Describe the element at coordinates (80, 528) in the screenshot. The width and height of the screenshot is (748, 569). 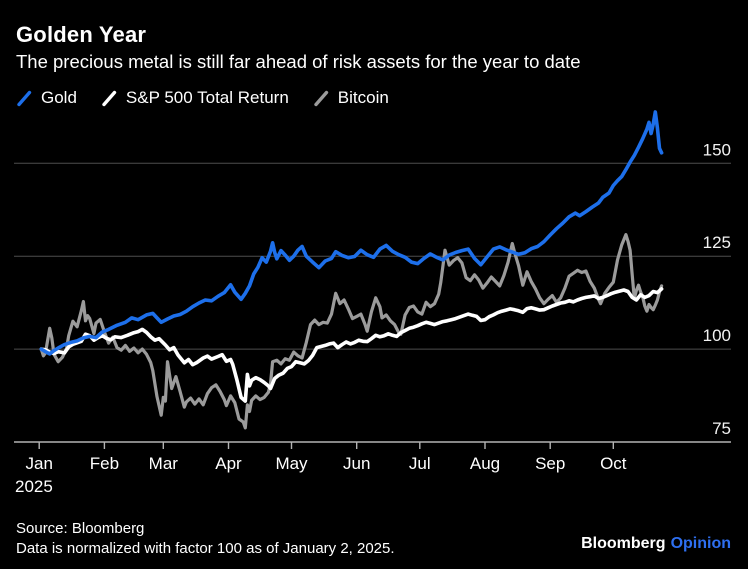
I see `source-line: Source: Bloomberg` at that location.